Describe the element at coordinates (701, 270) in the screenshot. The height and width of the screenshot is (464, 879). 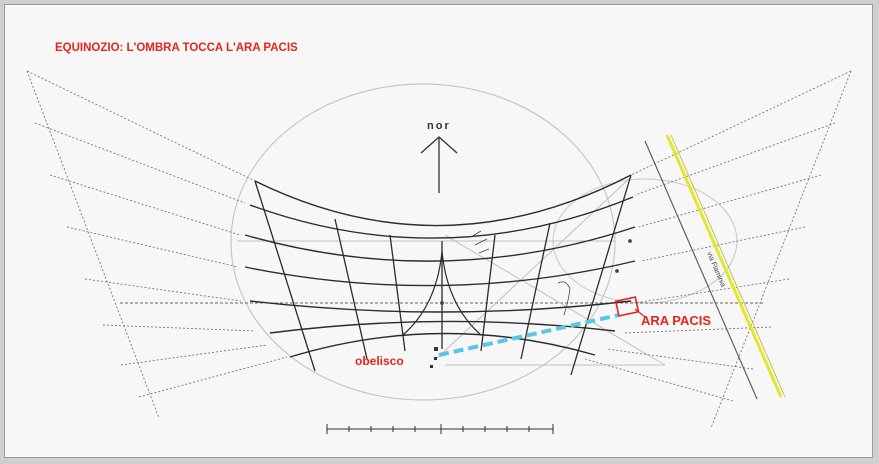
I see `road-edge-line` at that location.